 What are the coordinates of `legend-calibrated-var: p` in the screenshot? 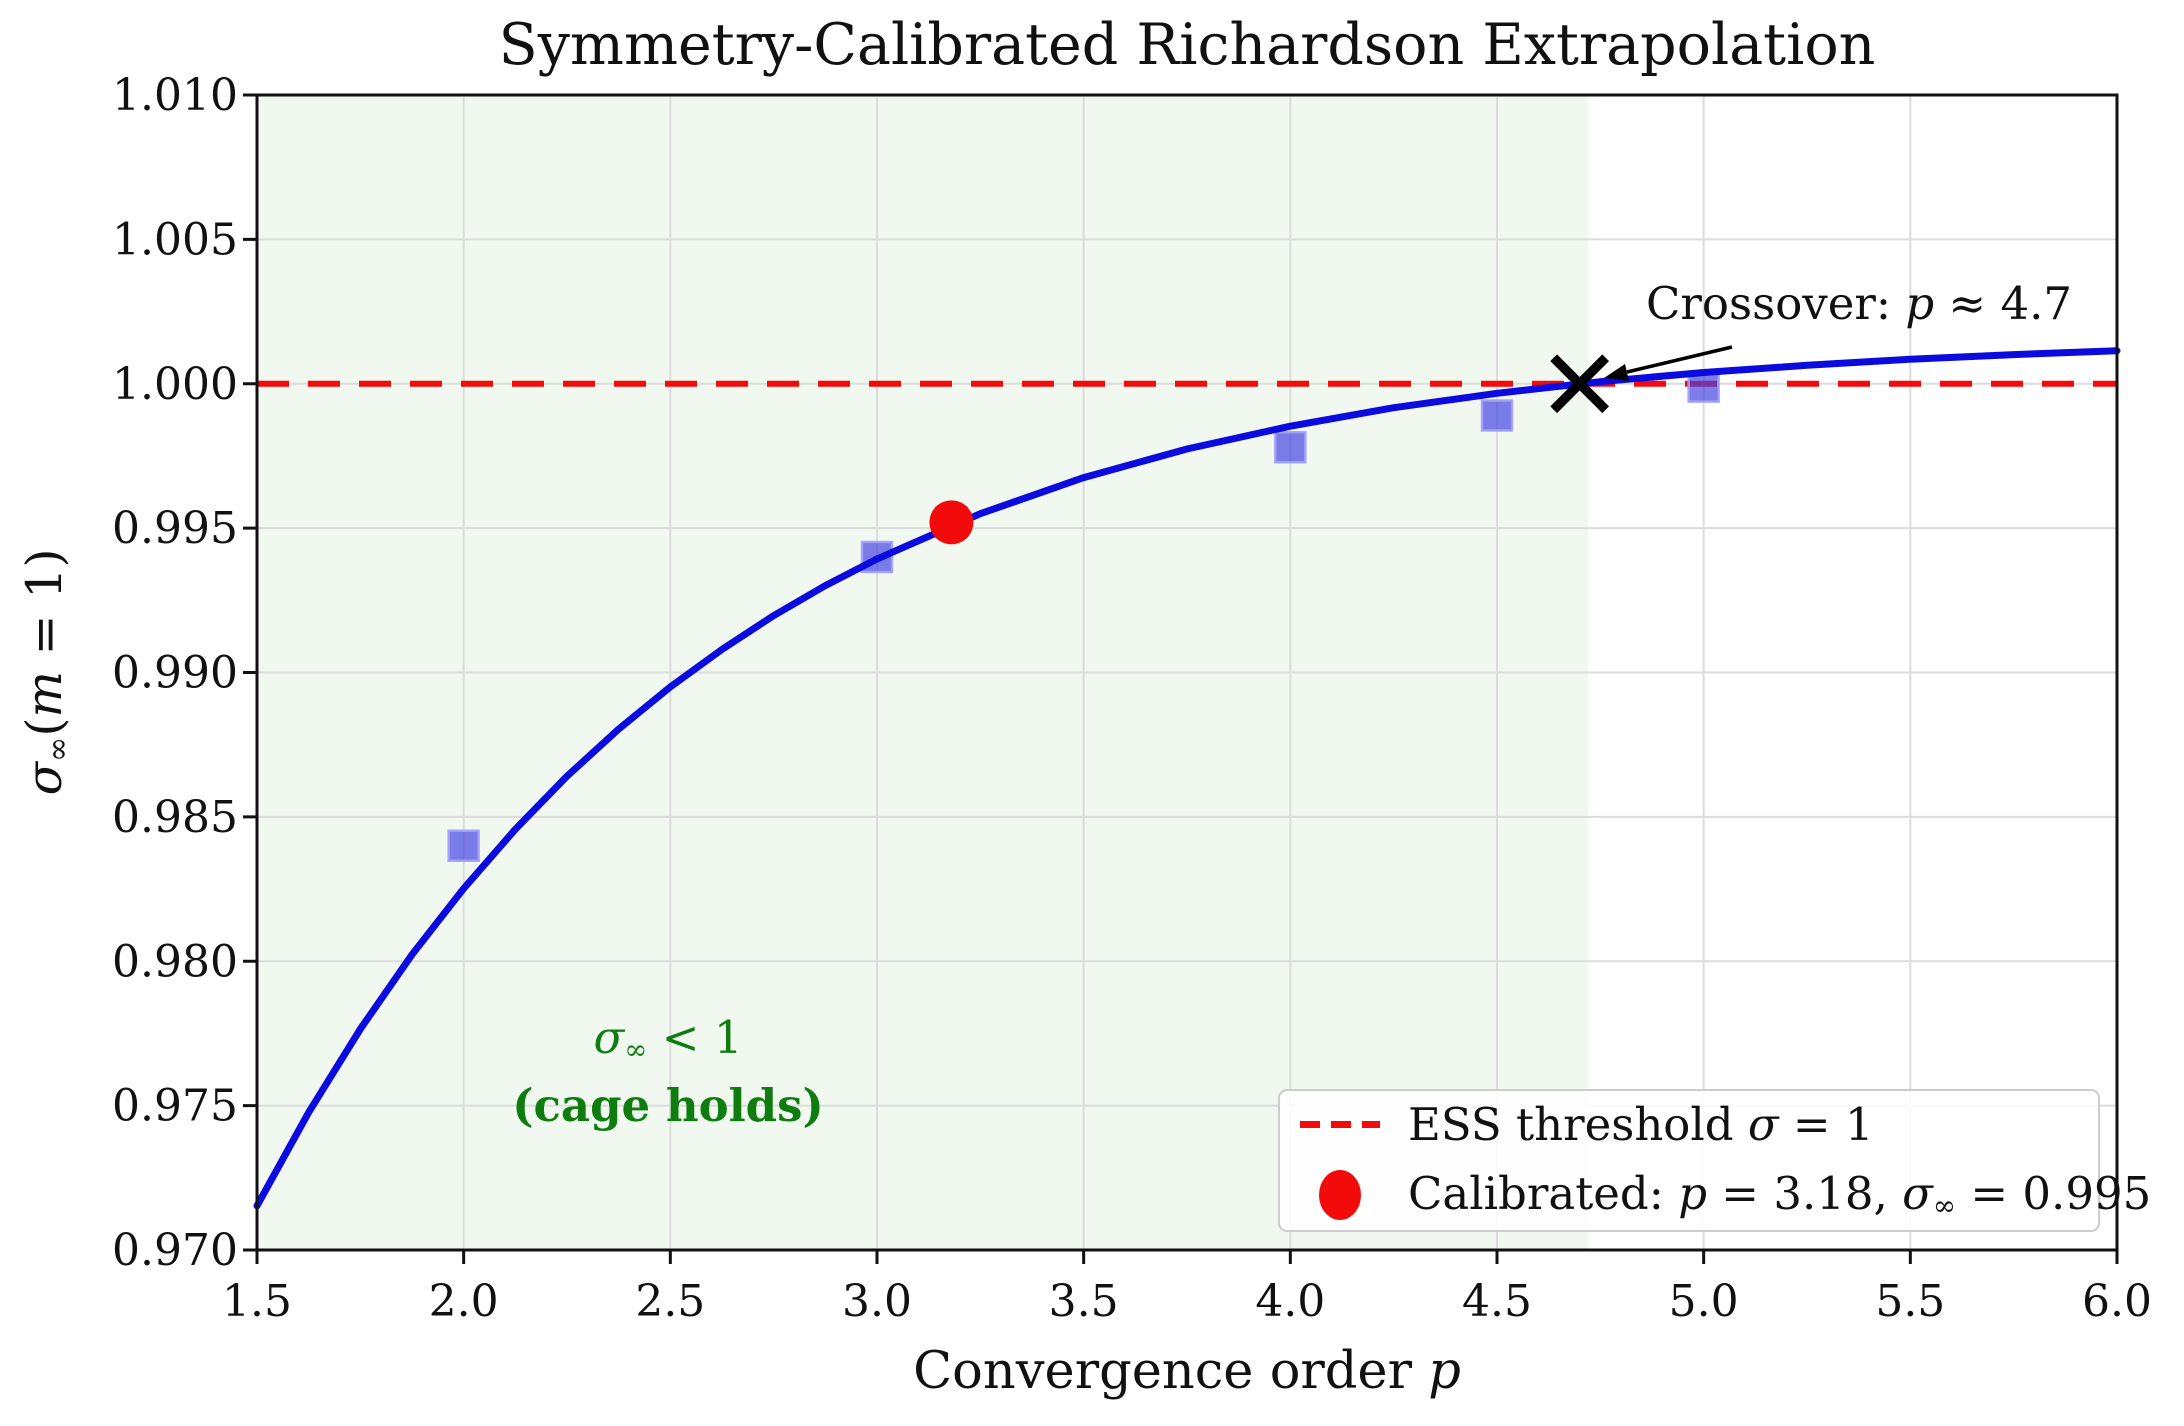 It's located at (1692, 1194).